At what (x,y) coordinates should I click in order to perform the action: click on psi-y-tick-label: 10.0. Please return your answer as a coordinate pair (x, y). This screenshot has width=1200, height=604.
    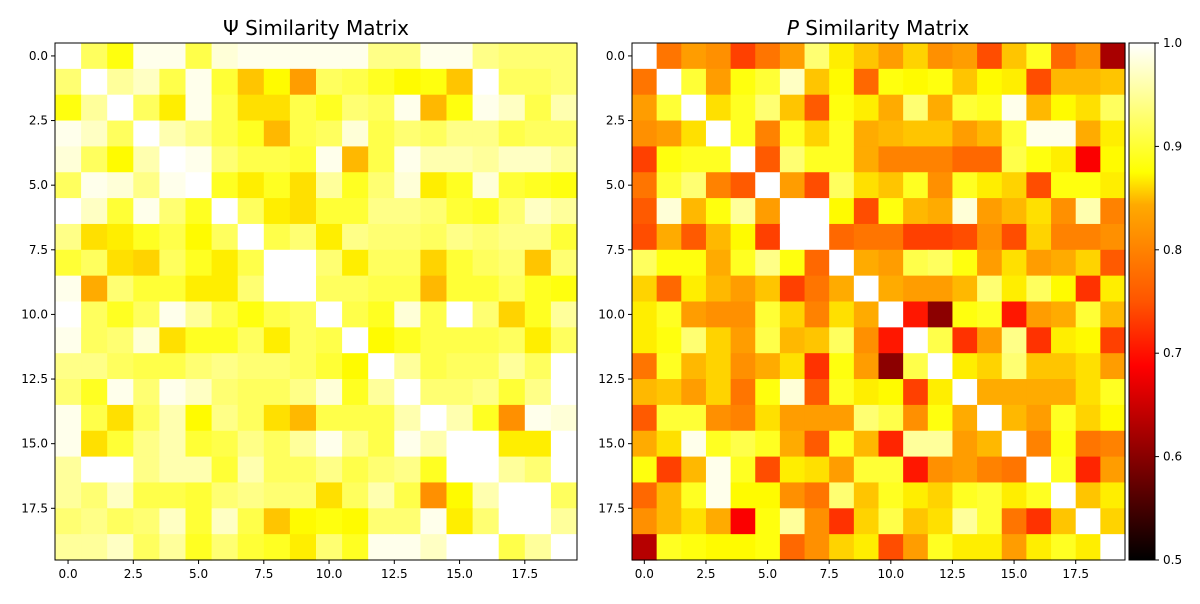
    Looking at the image, I should click on (34, 314).